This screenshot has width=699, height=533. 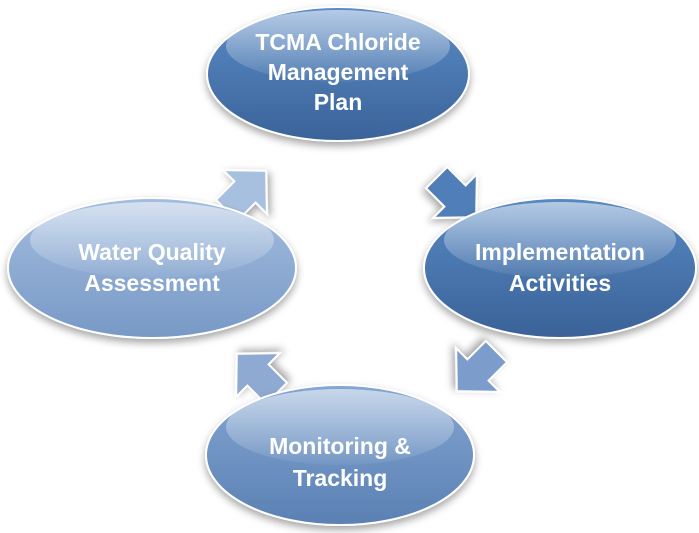 I want to click on node: TCMA Chloride Management Plan, so click(x=338, y=74).